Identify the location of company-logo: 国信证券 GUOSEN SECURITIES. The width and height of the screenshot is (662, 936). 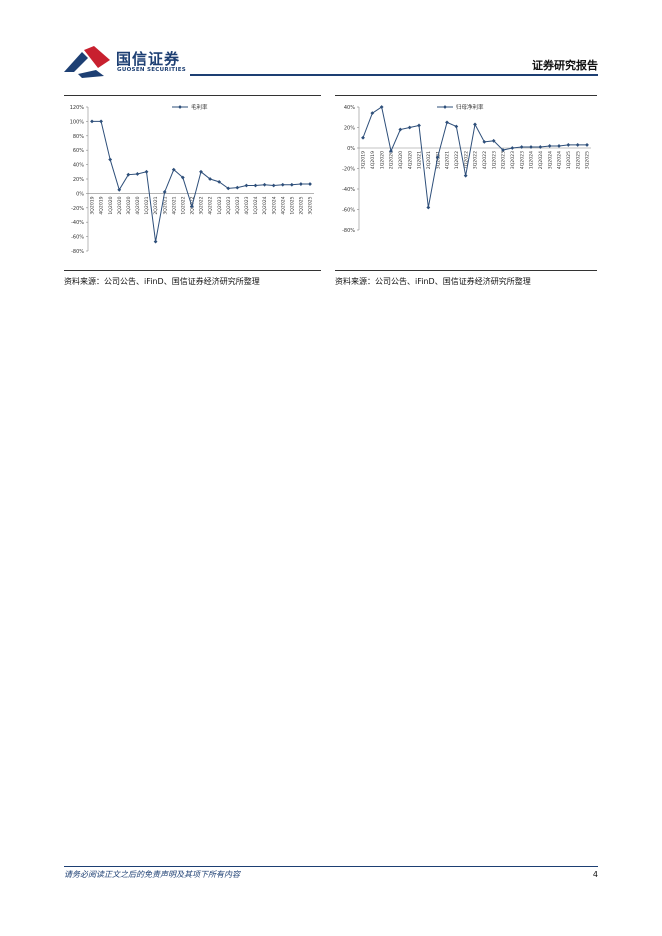
(129, 62).